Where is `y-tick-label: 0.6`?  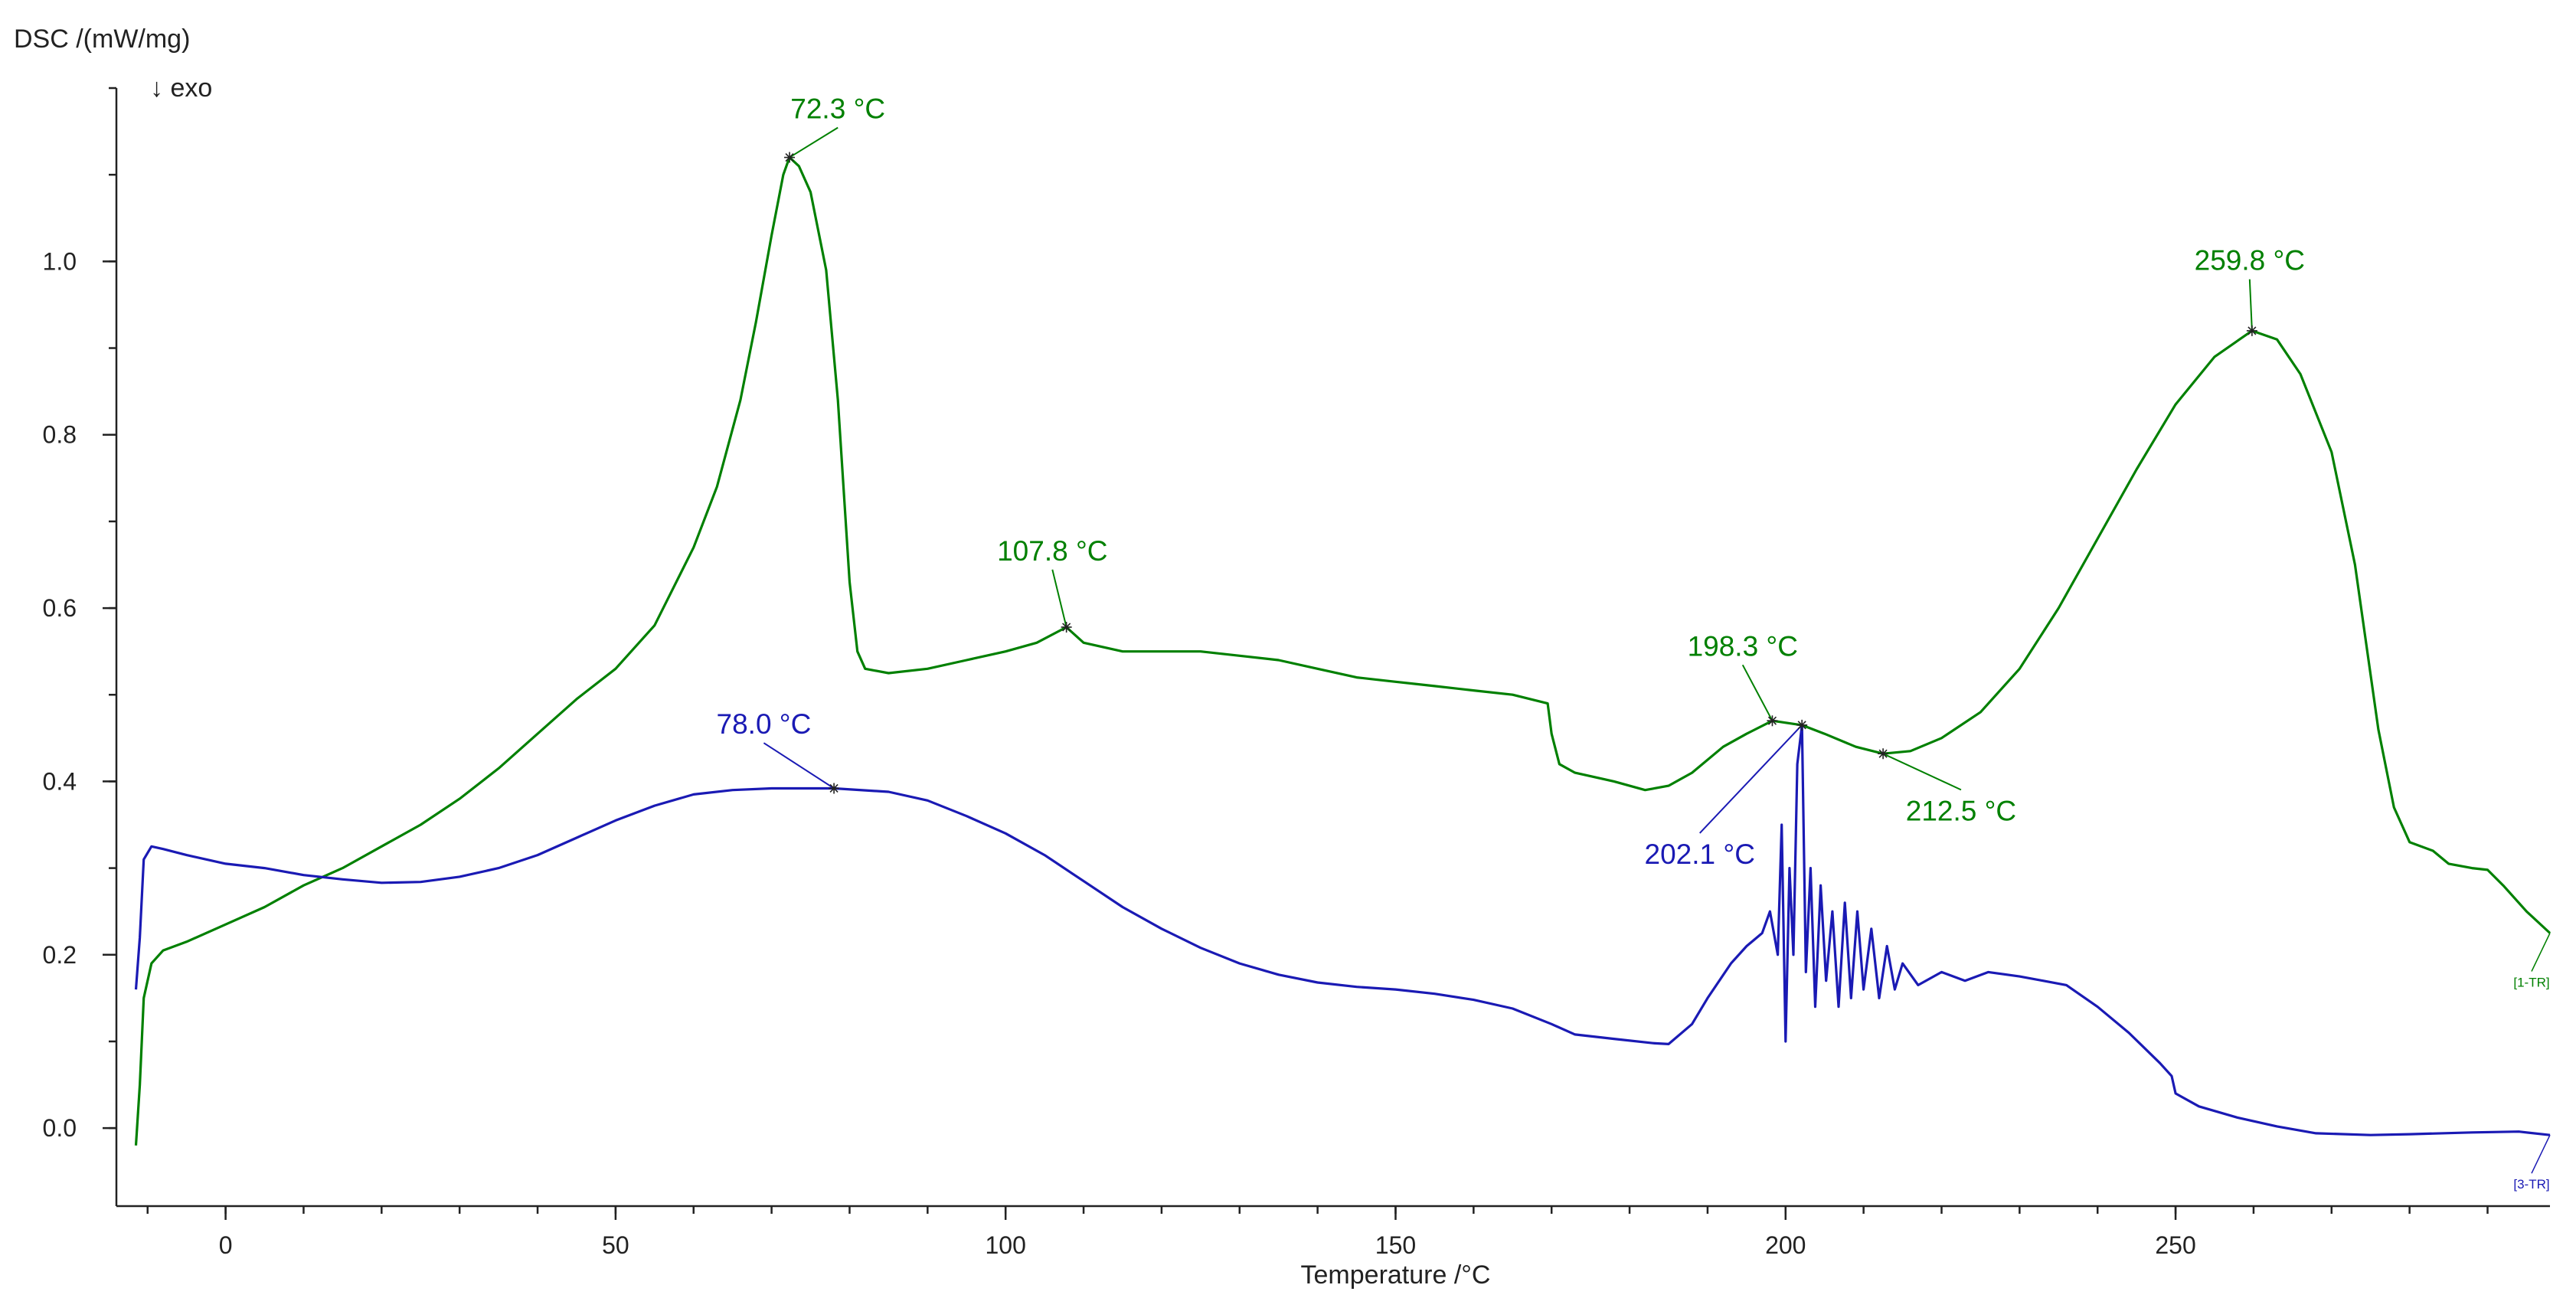
y-tick-label: 0.6 is located at coordinates (60, 608).